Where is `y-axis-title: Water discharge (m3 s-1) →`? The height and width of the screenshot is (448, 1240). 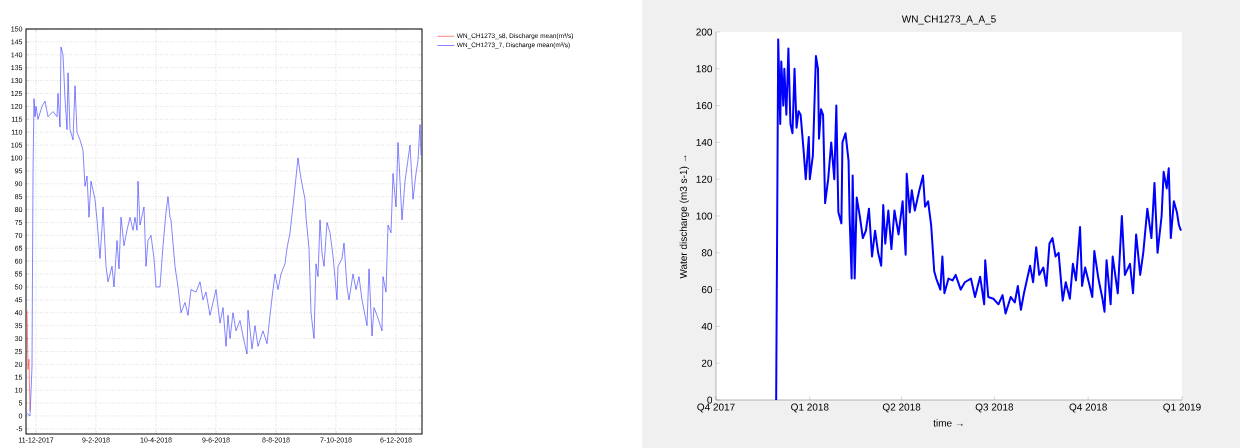 y-axis-title: Water discharge (m3 s-1) → is located at coordinates (684, 217).